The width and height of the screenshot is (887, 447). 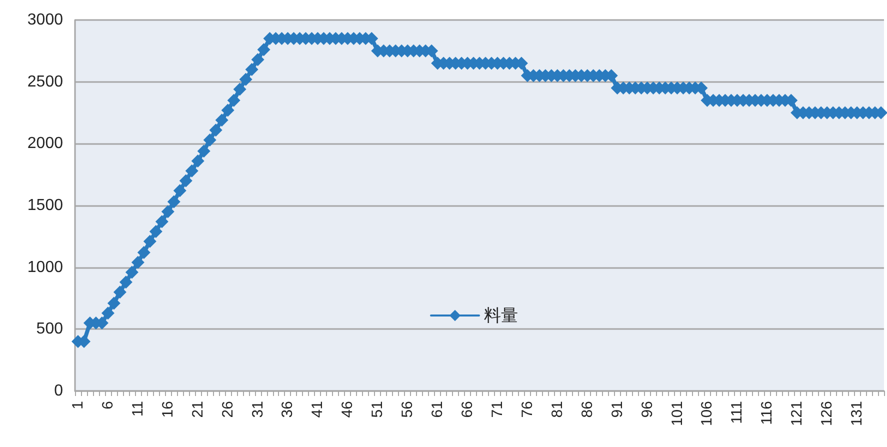 I want to click on x-tick-label: 6, so click(x=107, y=405).